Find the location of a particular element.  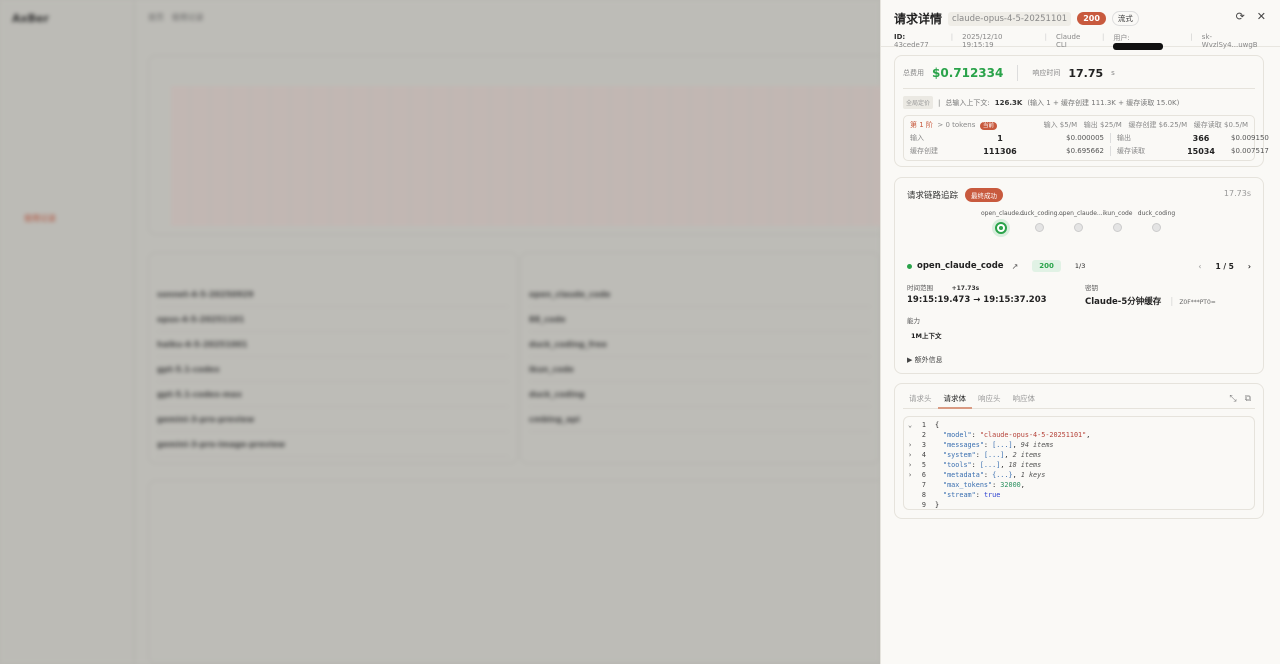

line-number: 6 is located at coordinates (923, 475).